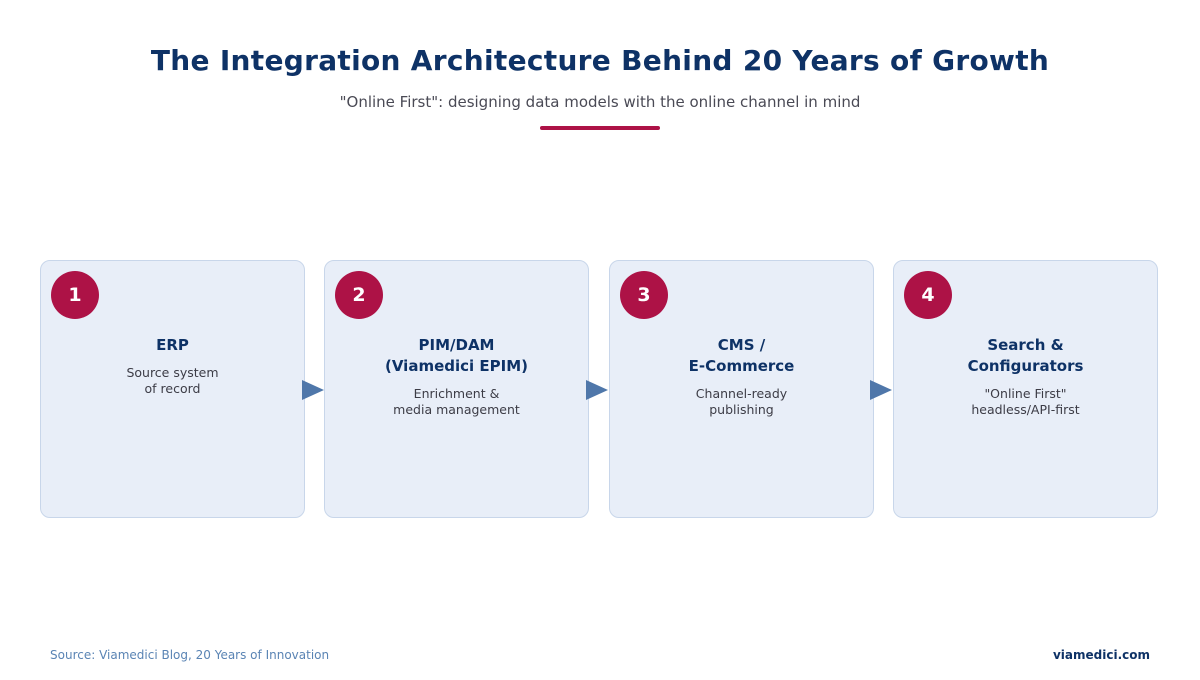  Describe the element at coordinates (456, 401) in the screenshot. I see `step-description: Enrichment & media management` at that location.